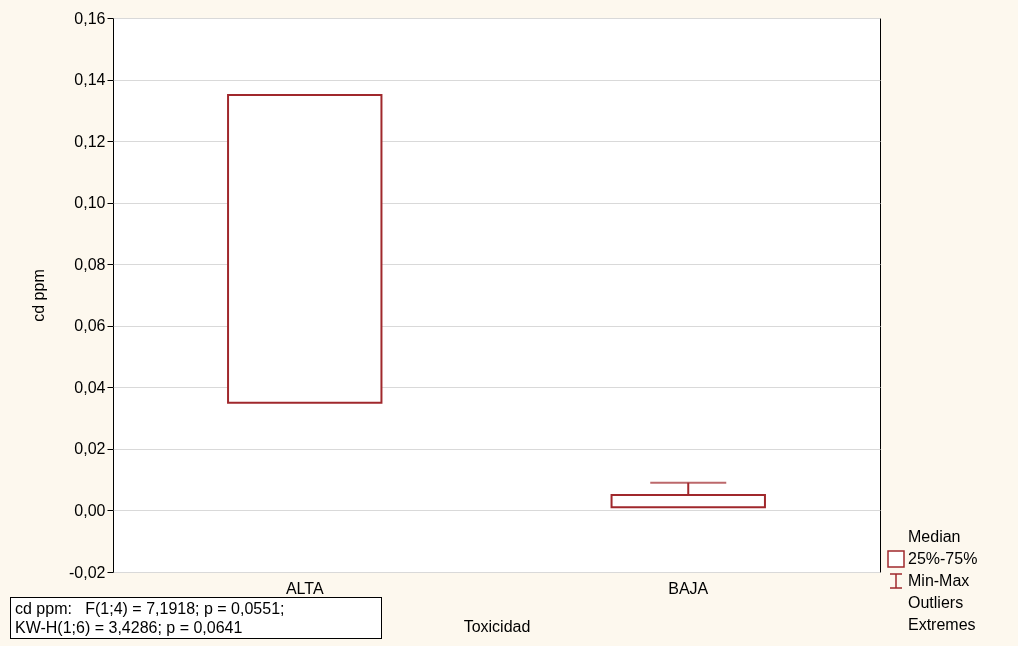 The image size is (1018, 646). Describe the element at coordinates (936, 603) in the screenshot. I see `text: Outliers` at that location.